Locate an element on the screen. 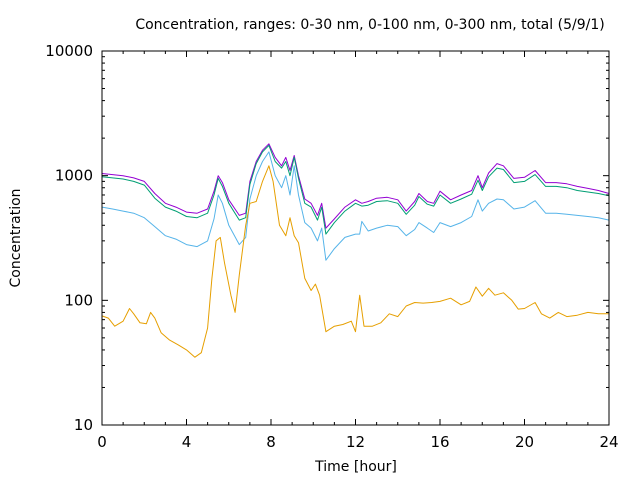 The height and width of the screenshot is (480, 640). x-axis-label: Time [hour] is located at coordinates (355, 467).